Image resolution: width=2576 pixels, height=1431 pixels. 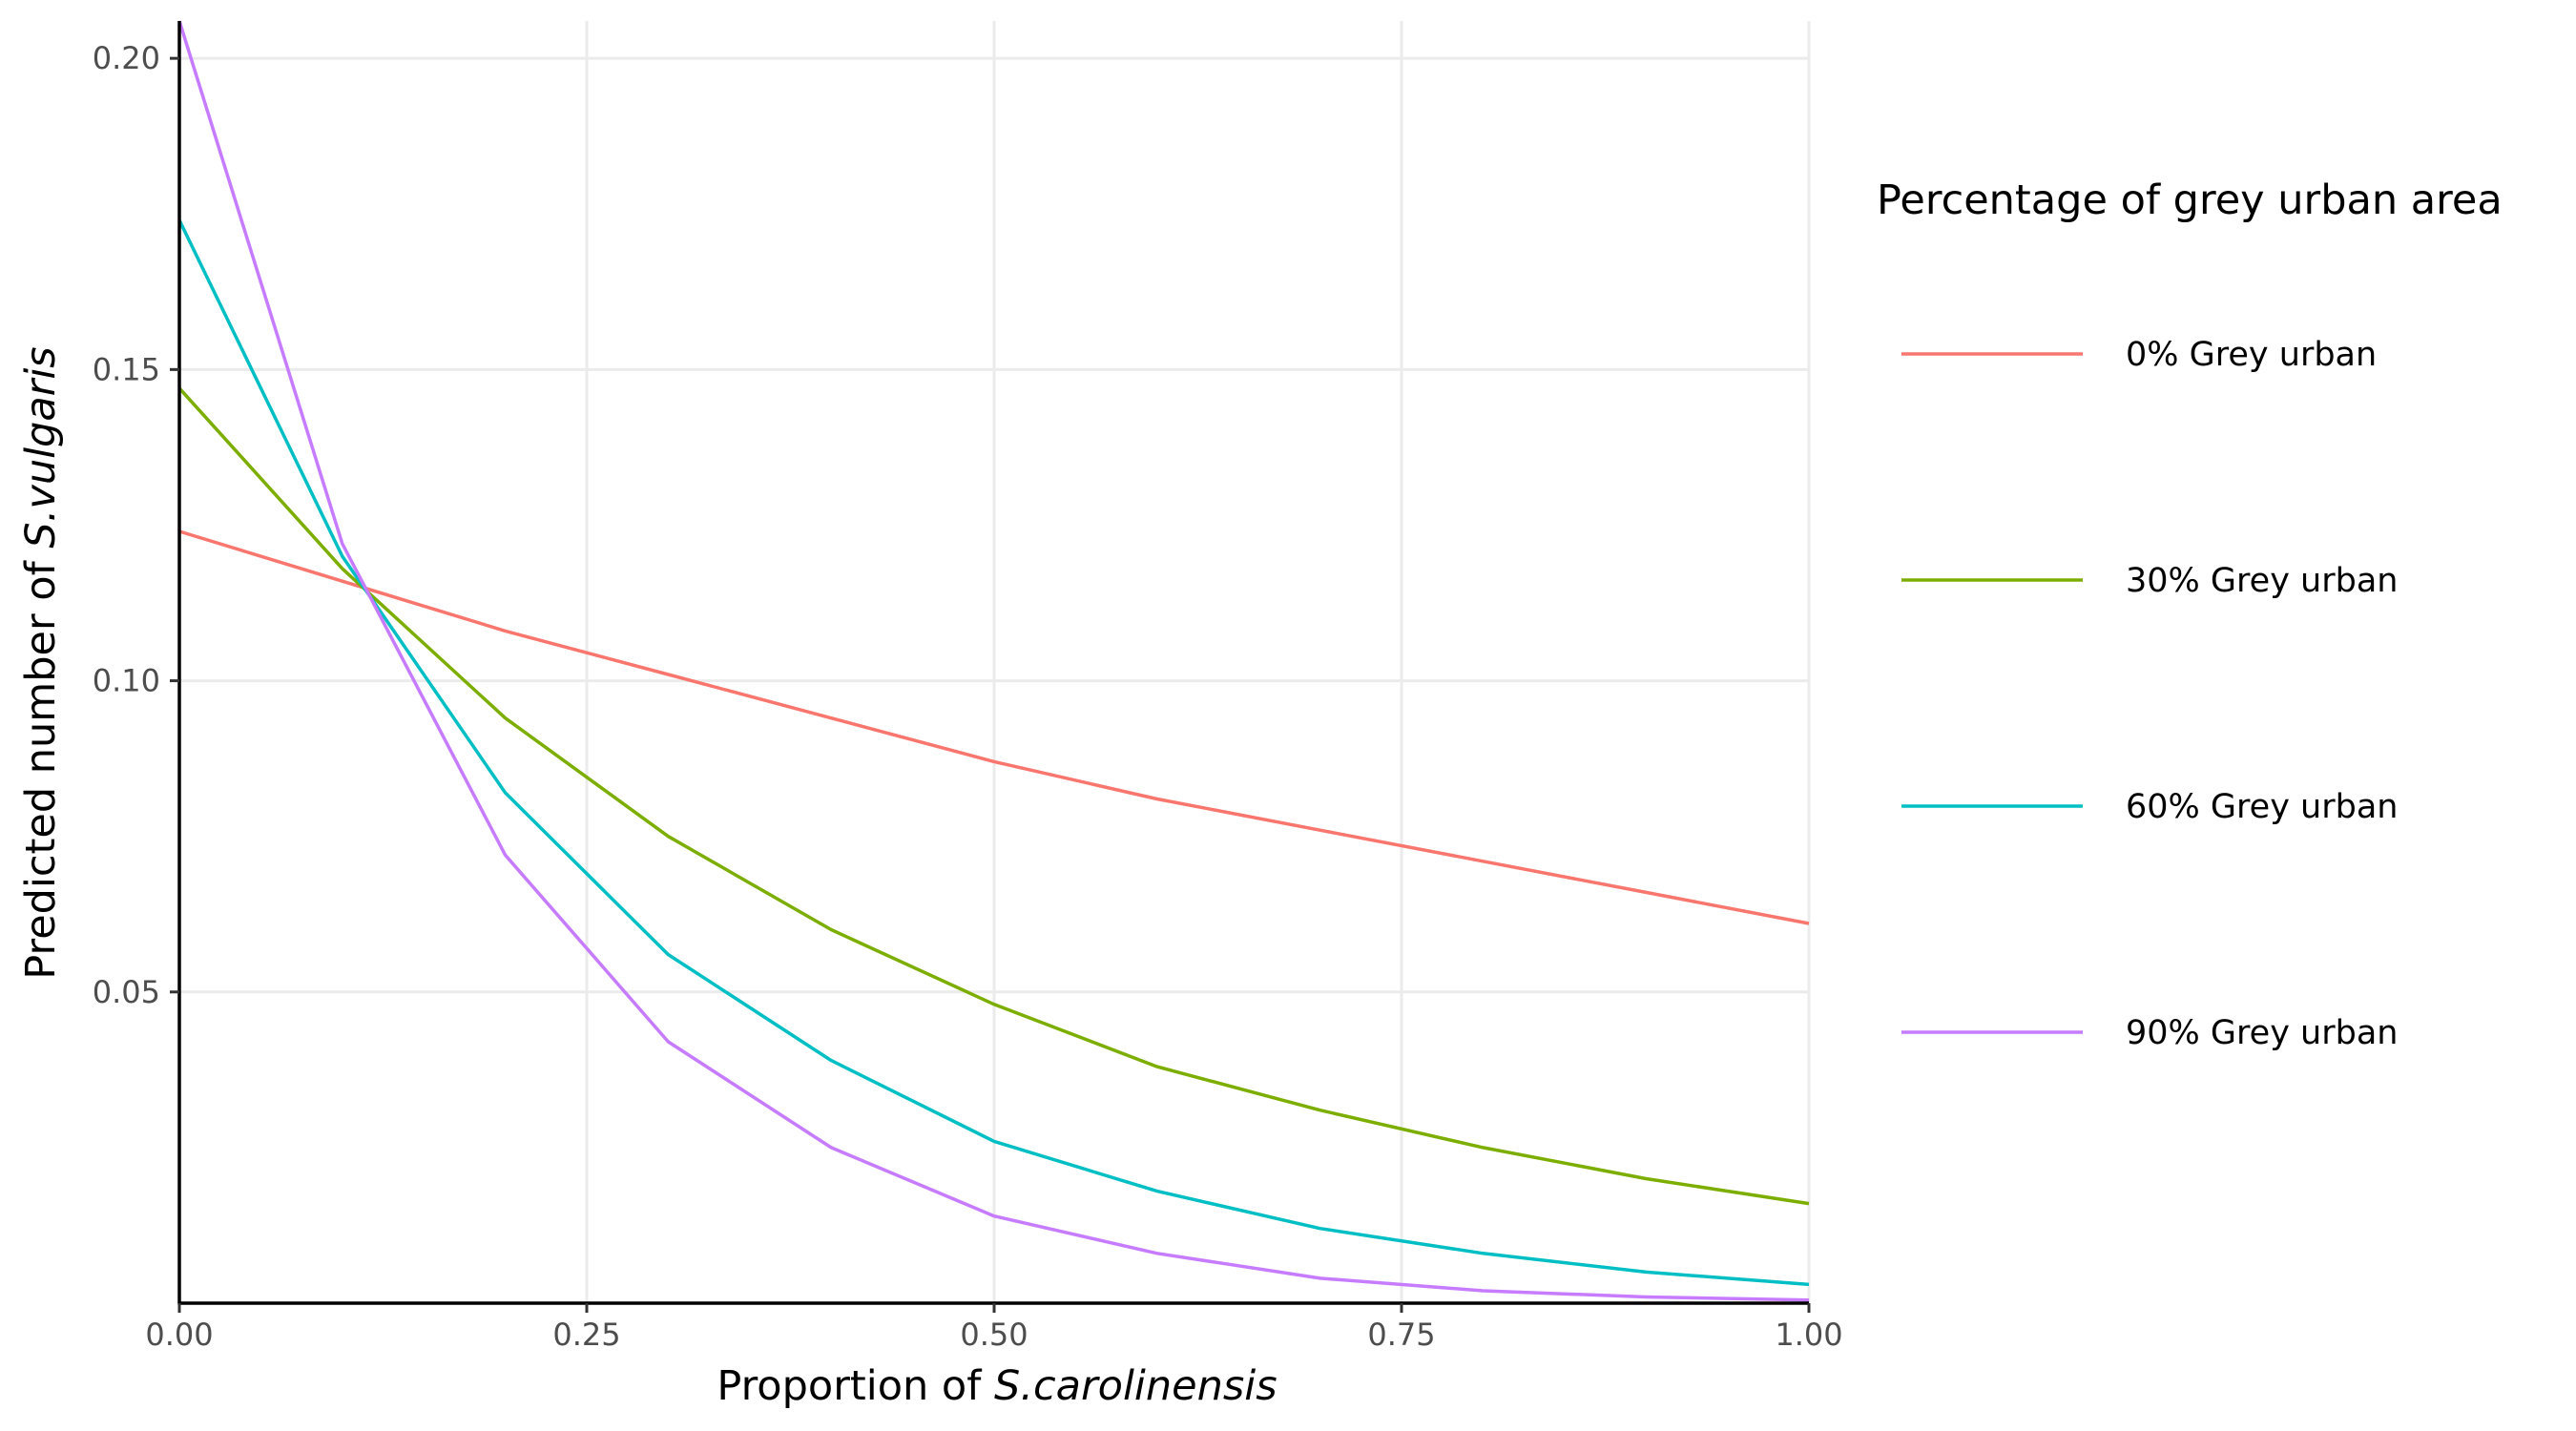 What do you see at coordinates (126, 525) in the screenshot?
I see `y-tick-labels: 0.05 0.10 0.15 0.20` at bounding box center [126, 525].